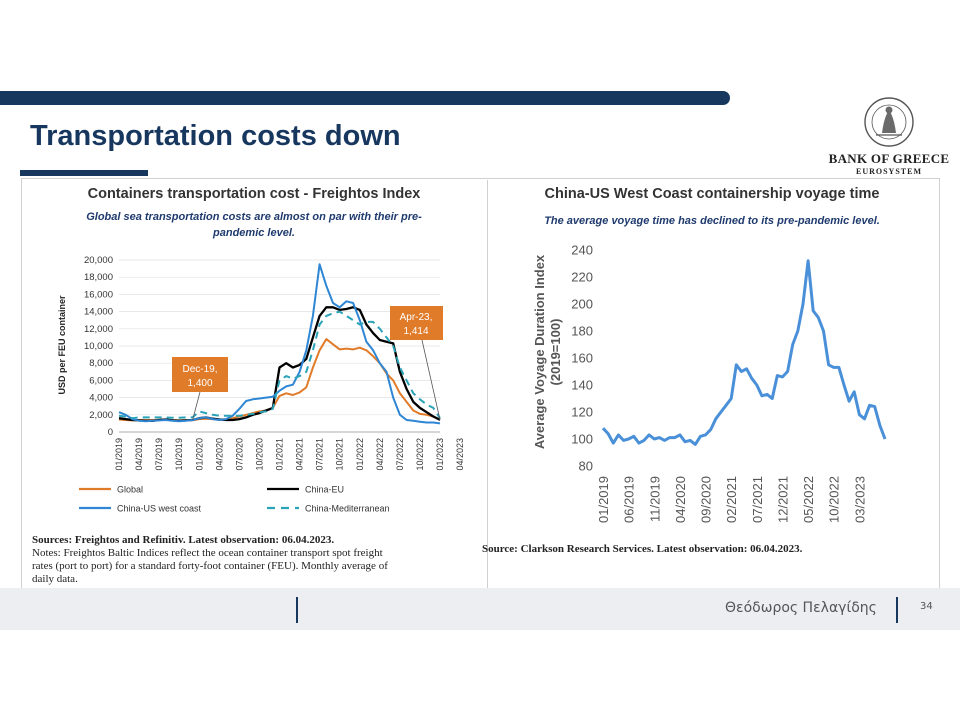 Image resolution: width=960 pixels, height=720 pixels. Describe the element at coordinates (199, 383) in the screenshot. I see `callout-dec19-line2: 1,400` at that location.